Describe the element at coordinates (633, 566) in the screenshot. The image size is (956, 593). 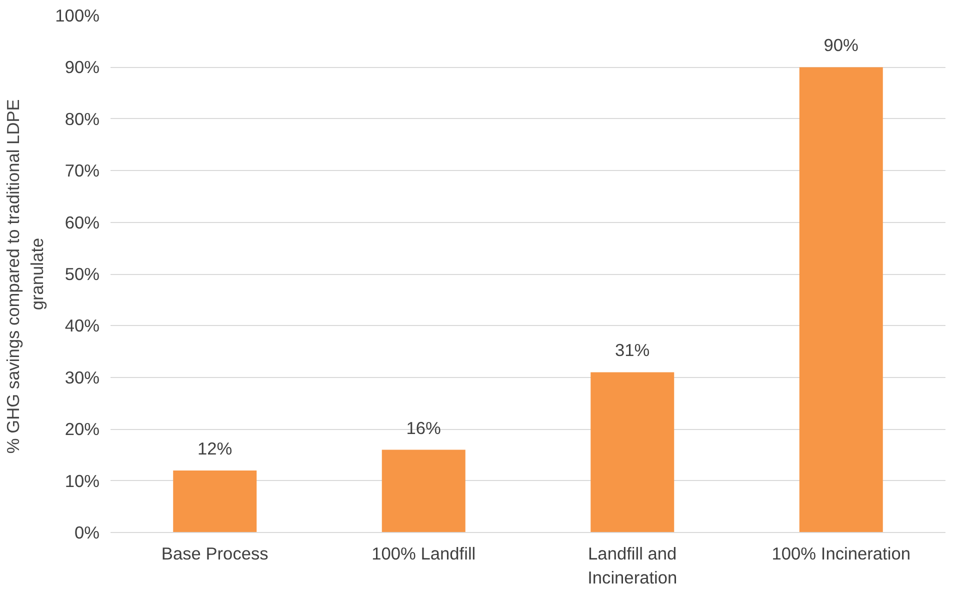
I see `x-tick-label: Landfill and Incineration` at that location.